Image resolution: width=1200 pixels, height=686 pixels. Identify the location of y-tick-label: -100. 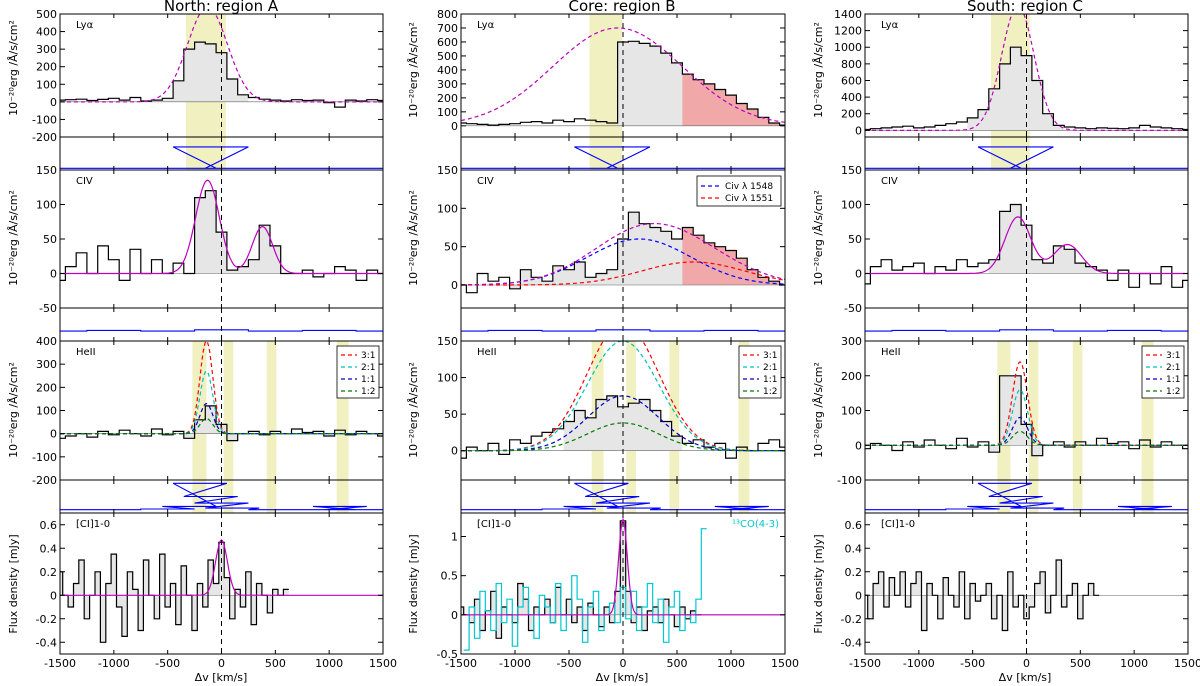
(44, 119).